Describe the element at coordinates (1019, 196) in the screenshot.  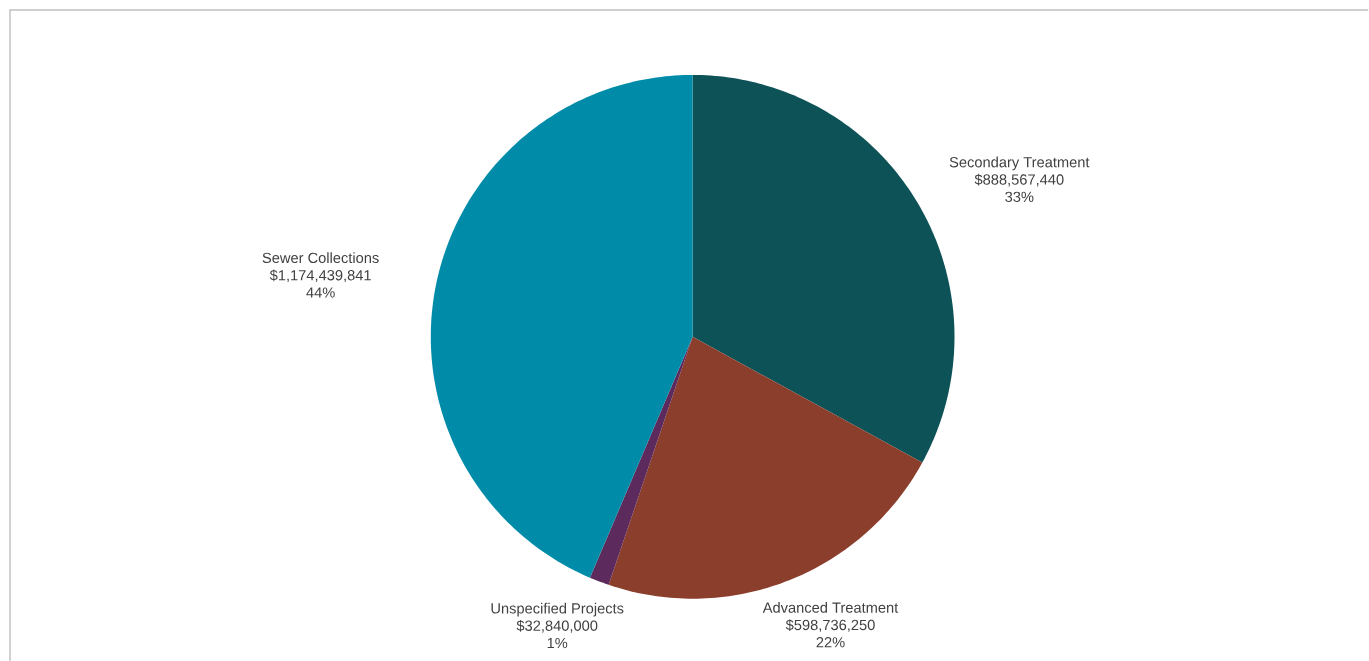
I see `text: 33%` at that location.